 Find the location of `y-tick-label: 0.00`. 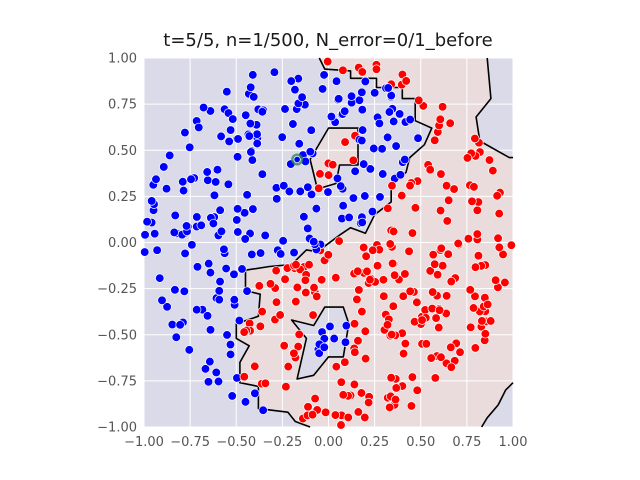

y-tick-label: 0.00 is located at coordinates (122, 243).